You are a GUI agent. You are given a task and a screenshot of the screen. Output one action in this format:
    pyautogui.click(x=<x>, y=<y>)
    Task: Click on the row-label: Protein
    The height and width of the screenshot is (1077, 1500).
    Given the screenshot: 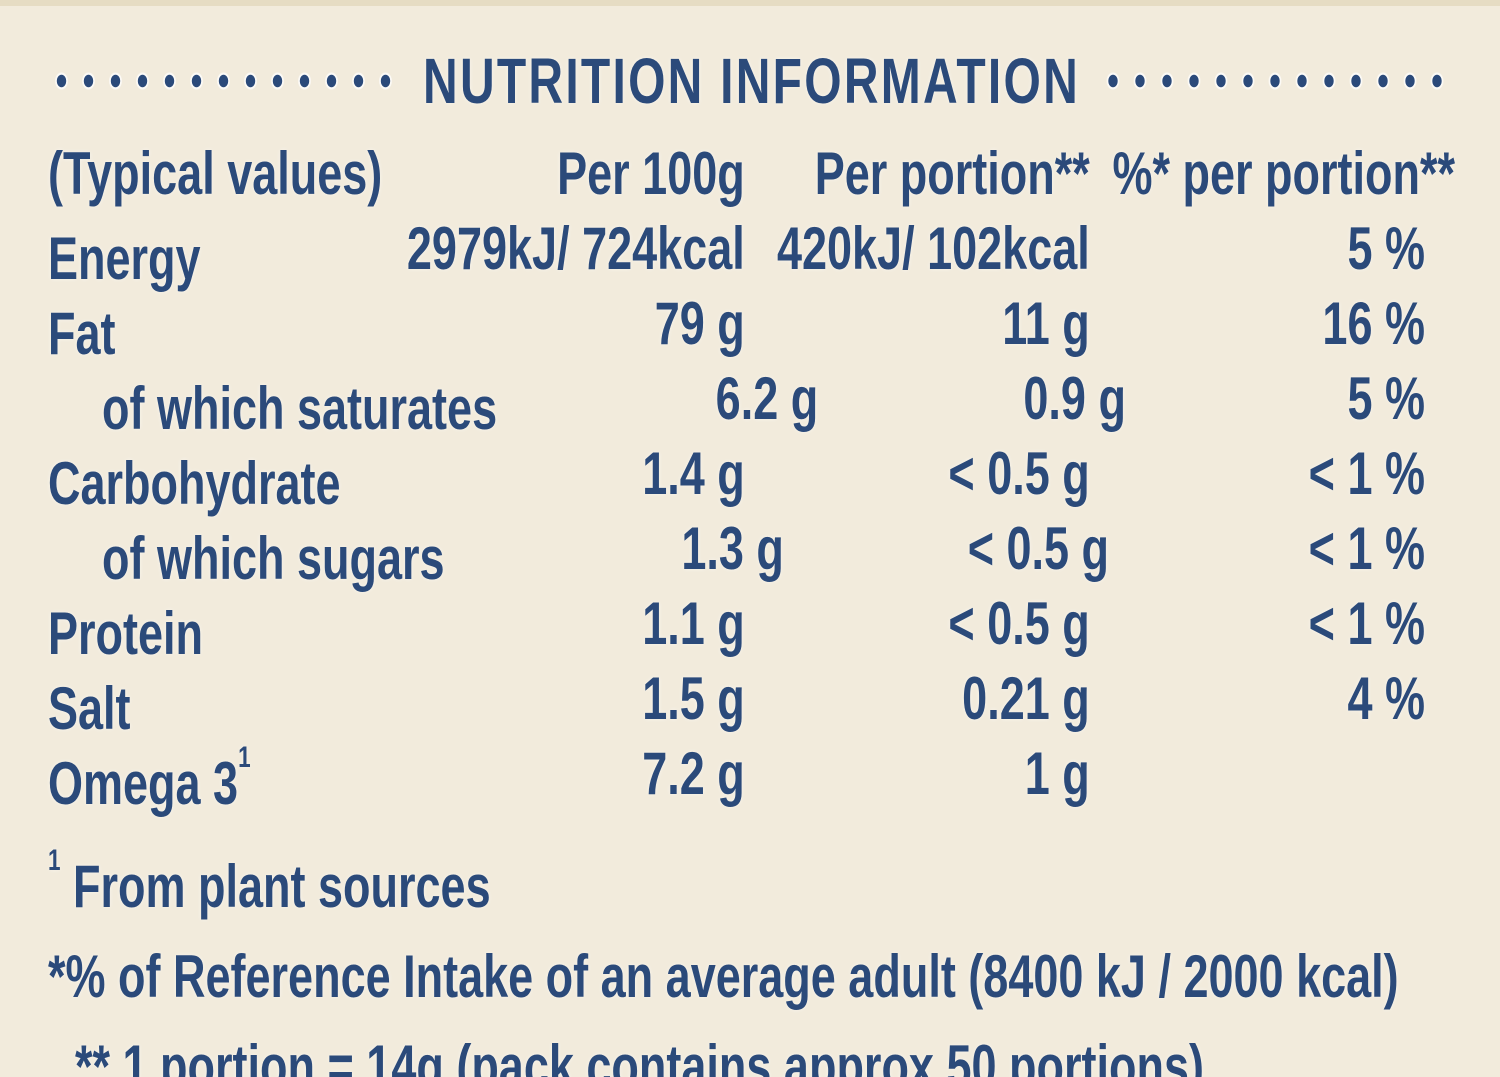 What is the action you would take?
    pyautogui.click(x=216, y=626)
    